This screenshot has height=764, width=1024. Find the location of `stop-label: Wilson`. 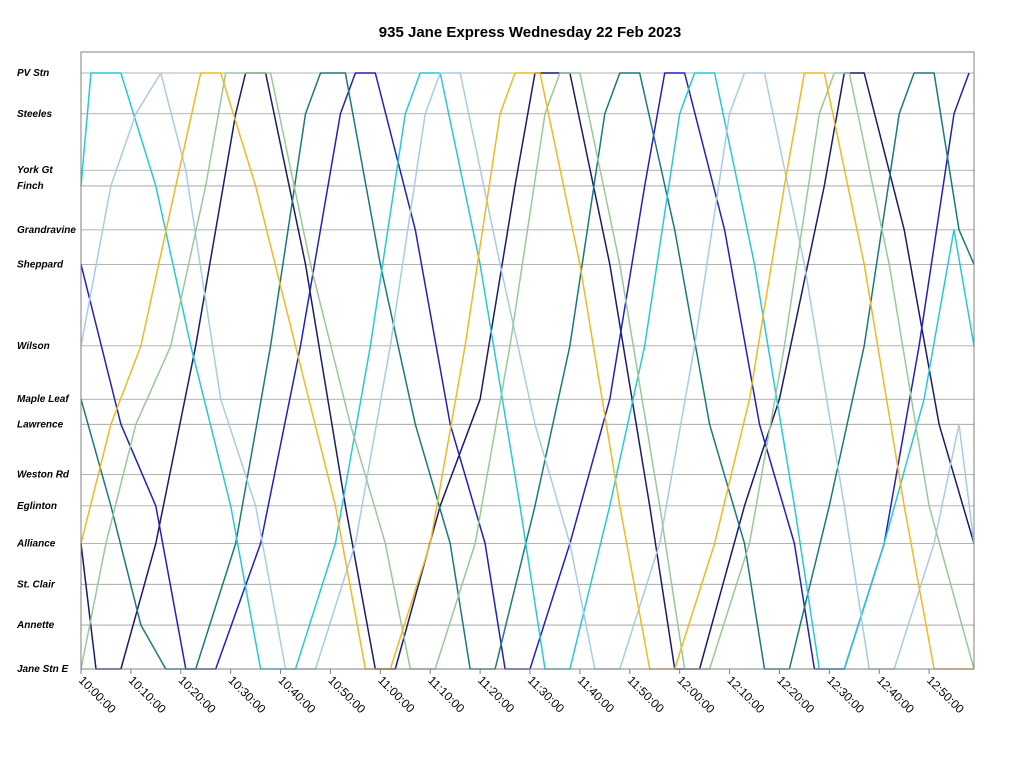

stop-label: Wilson is located at coordinates (33, 346).